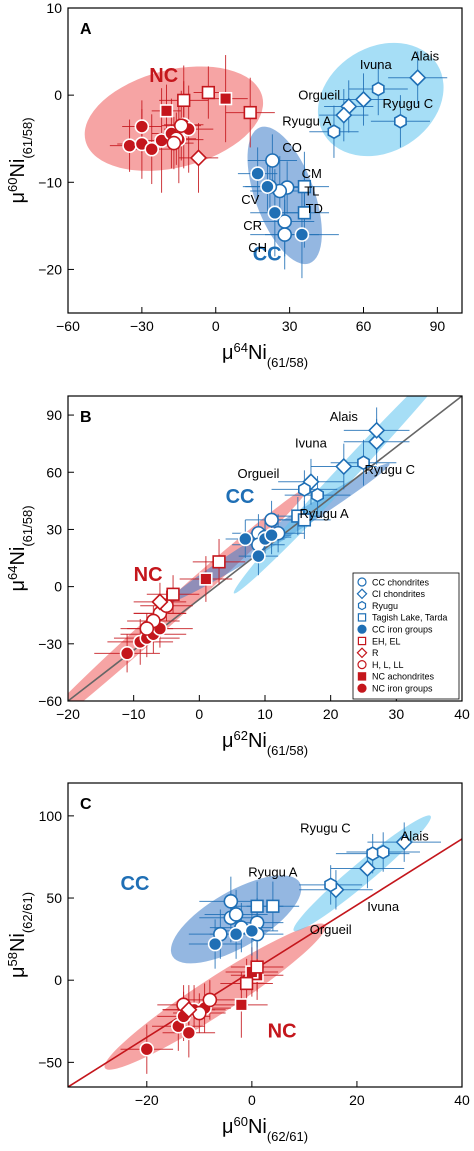 Image resolution: width=474 pixels, height=1151 pixels. Describe the element at coordinates (265, 355) in the screenshot. I see `x-axis-label: μ64Ni(61/58)` at that location.